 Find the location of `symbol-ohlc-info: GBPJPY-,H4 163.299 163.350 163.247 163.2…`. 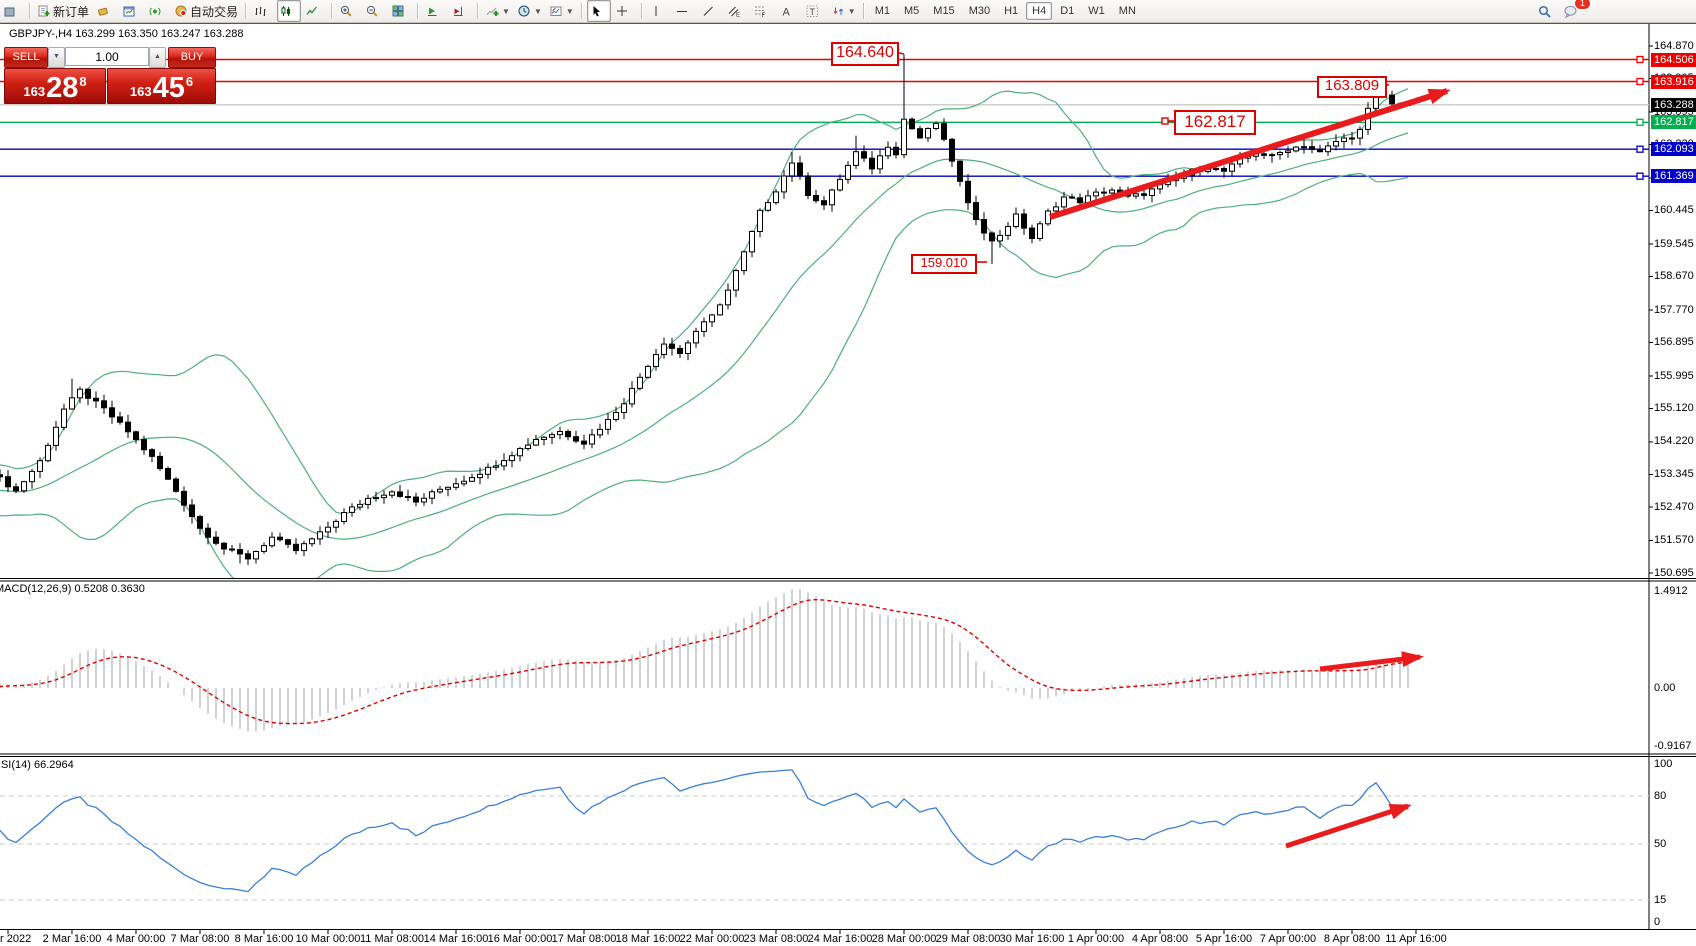

symbol-ohlc-info: GBPJPY-,H4 163.299 163.350 163.247 163.2… is located at coordinates (126, 34).